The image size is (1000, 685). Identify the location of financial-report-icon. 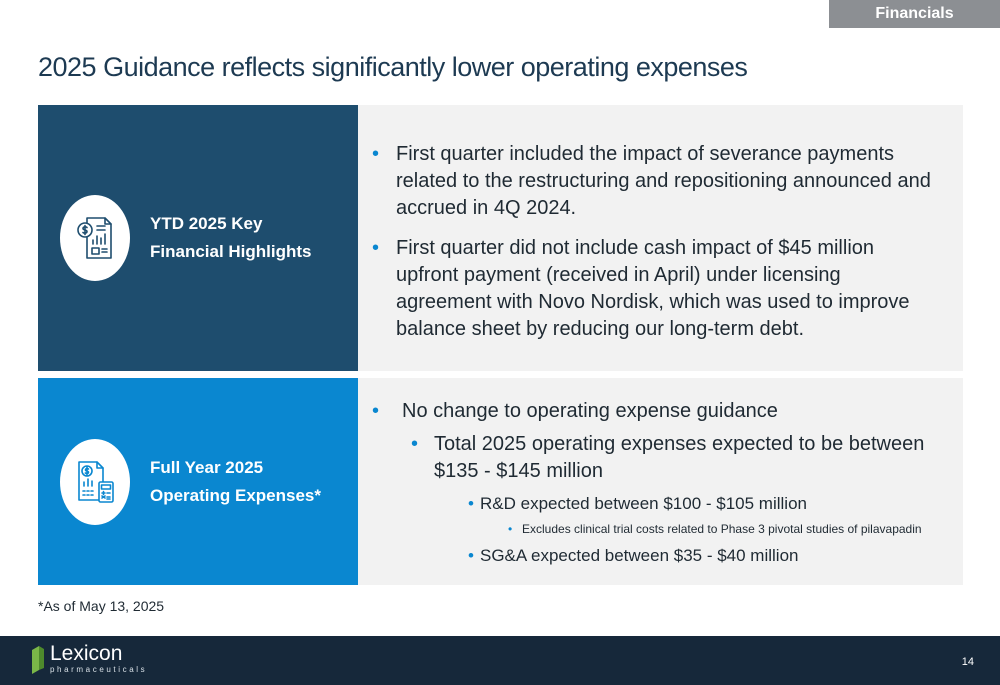
(94, 238).